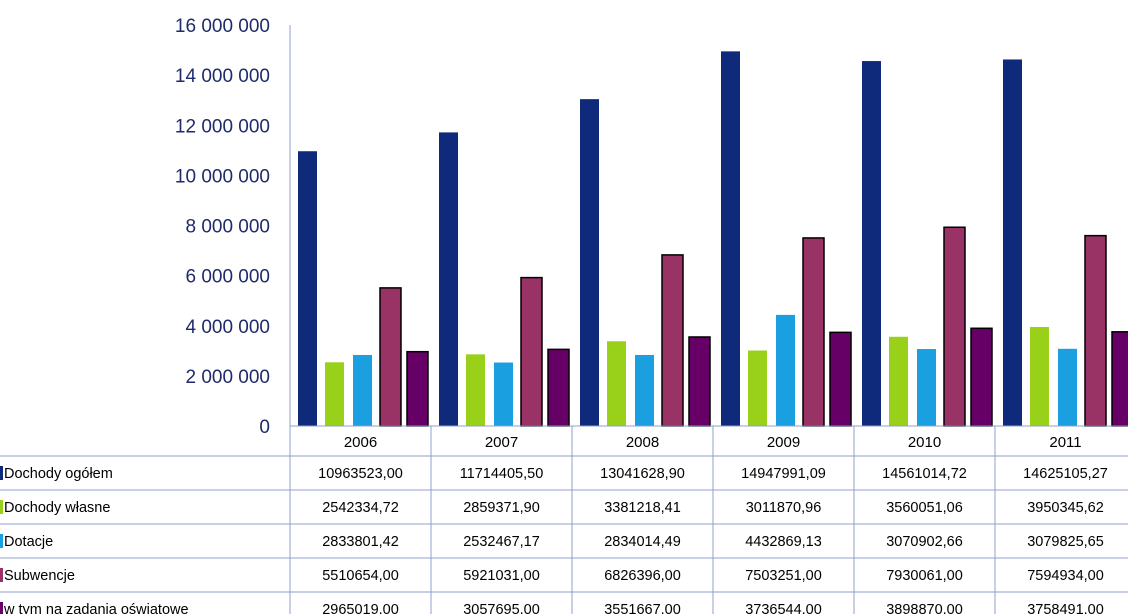 This screenshot has height=614, width=1128. I want to click on data-cell: 13041628,90, so click(642, 474).